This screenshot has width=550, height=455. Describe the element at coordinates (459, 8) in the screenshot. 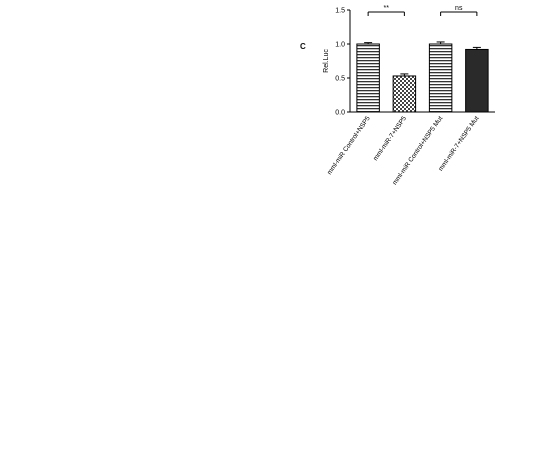

I see `significance-label: ns` at that location.